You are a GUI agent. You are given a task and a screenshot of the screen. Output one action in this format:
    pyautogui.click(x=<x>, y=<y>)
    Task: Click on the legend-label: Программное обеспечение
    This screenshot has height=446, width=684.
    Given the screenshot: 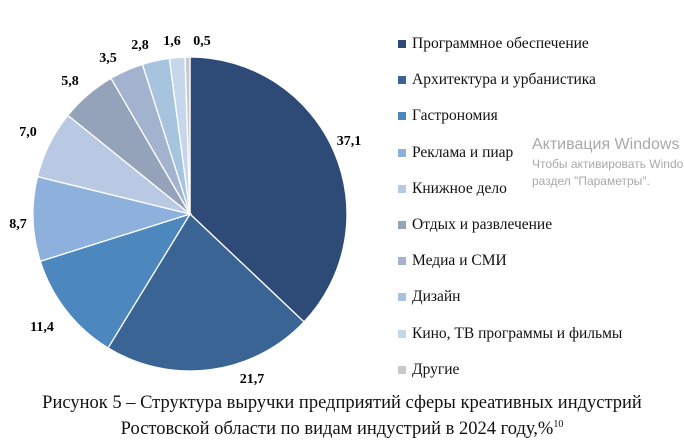 What is the action you would take?
    pyautogui.click(x=500, y=43)
    